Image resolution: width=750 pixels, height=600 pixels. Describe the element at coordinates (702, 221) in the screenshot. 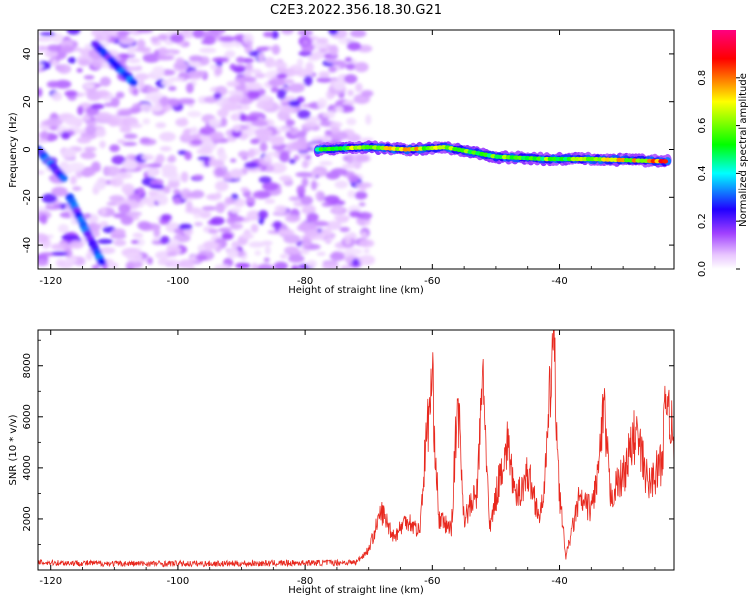

I see `colorbar-tick-label: 0.2` at that location.